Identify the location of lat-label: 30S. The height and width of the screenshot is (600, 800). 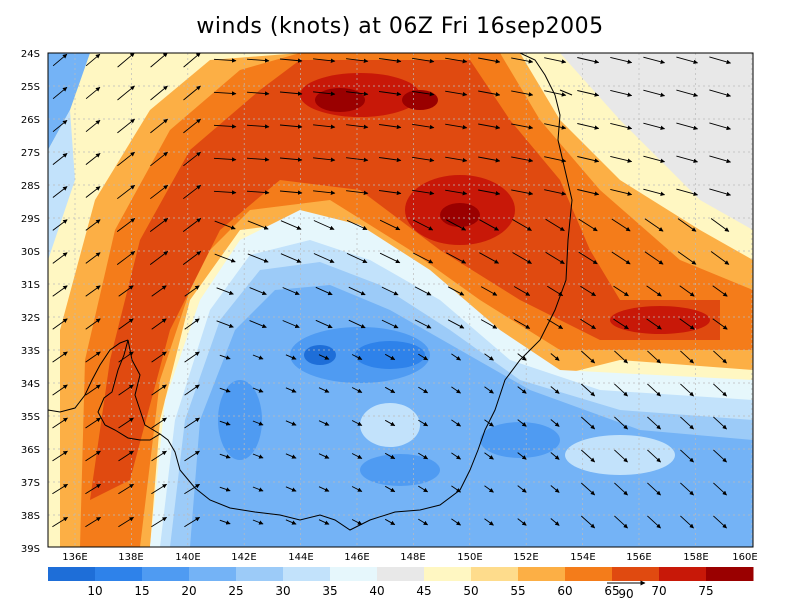
(30, 252).